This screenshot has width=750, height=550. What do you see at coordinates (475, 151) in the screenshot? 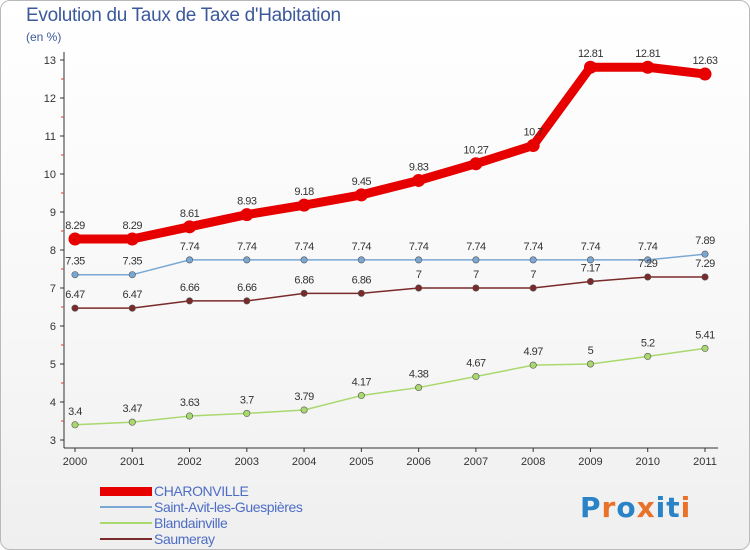
I see `data-label: 10.27` at bounding box center [475, 151].